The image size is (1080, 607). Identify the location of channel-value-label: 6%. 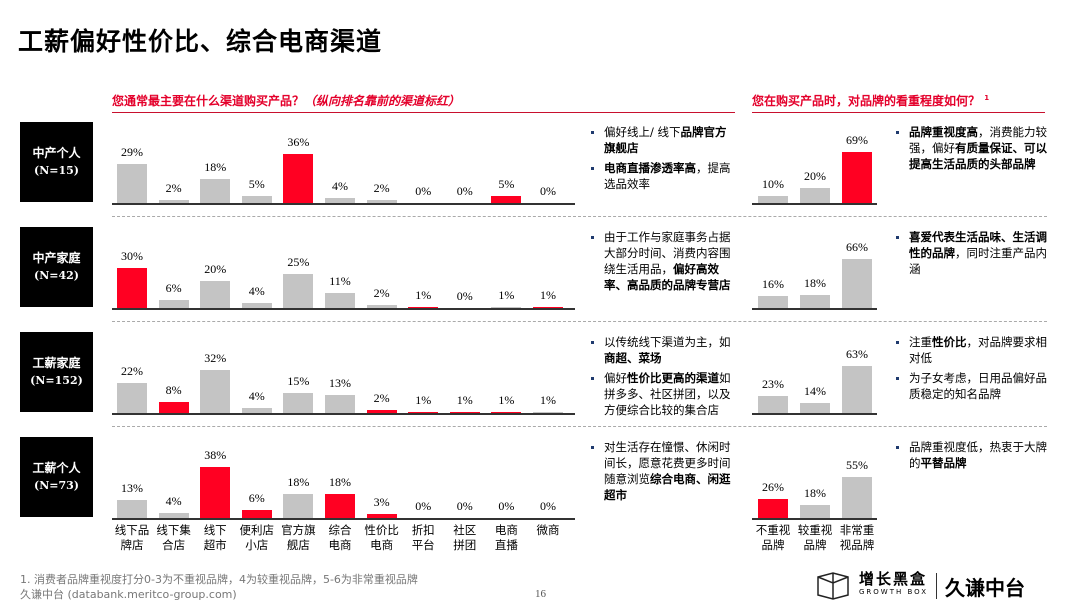
(173, 287).